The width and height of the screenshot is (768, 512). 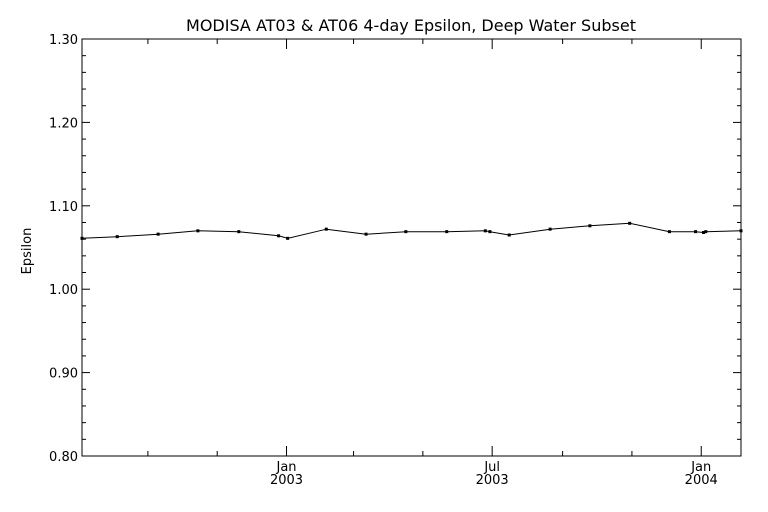 What do you see at coordinates (63, 123) in the screenshot?
I see `y-tick-label: 1.20` at bounding box center [63, 123].